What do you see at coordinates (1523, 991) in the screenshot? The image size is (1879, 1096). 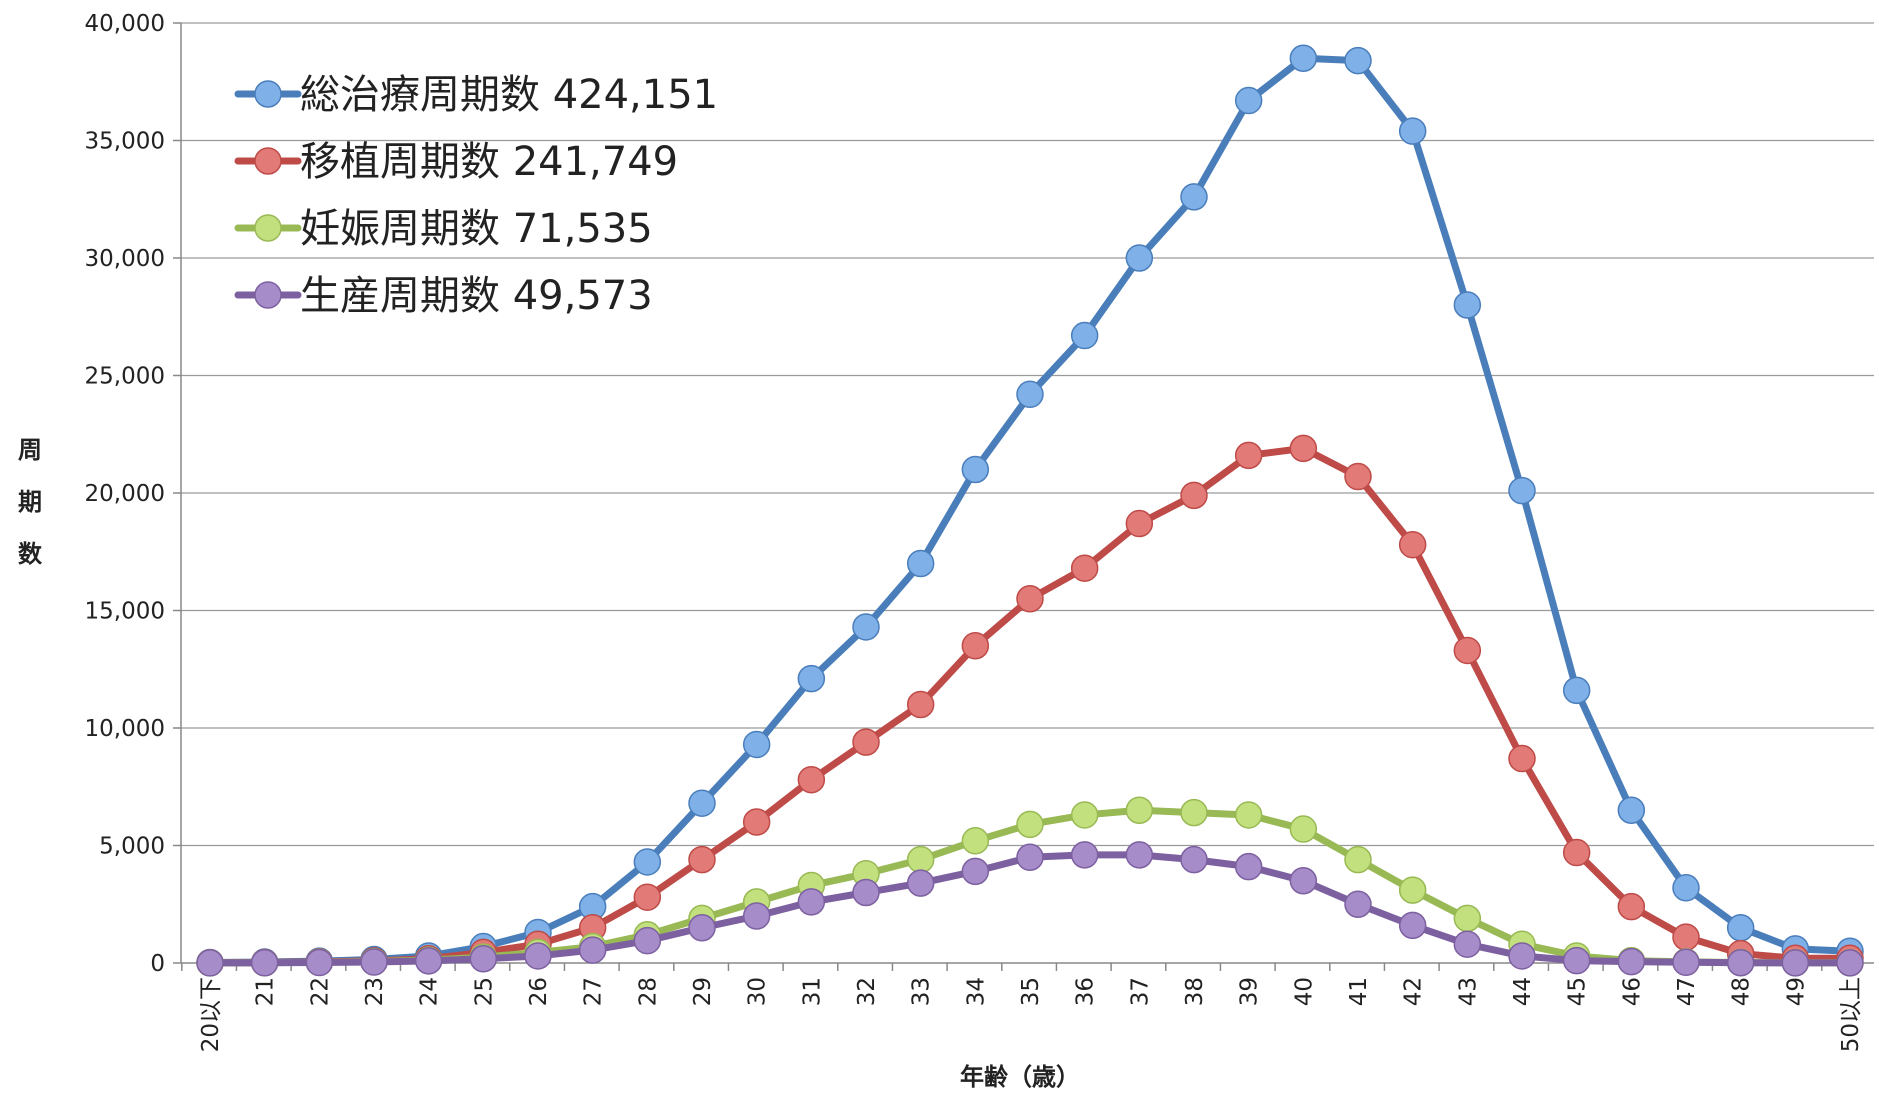 I see `x-tick-label: 44` at bounding box center [1523, 991].